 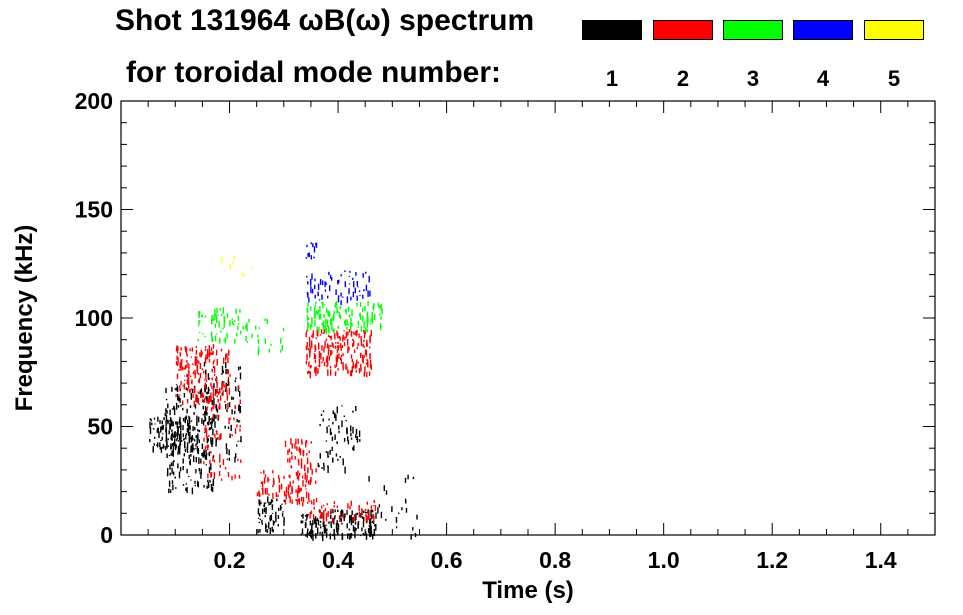 I want to click on x-tick-label: 0.2, so click(x=230, y=560).